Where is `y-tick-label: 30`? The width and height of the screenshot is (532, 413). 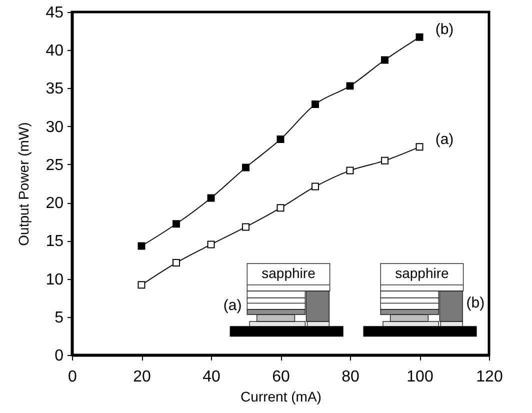 y-tick-label: 30 is located at coordinates (55, 127).